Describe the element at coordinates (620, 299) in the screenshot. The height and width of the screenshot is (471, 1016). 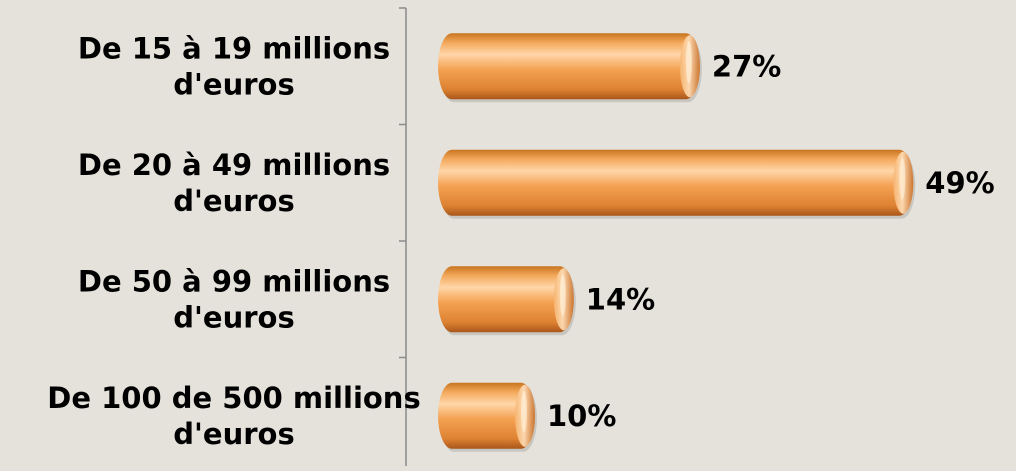
I see `value-label: 14%` at that location.